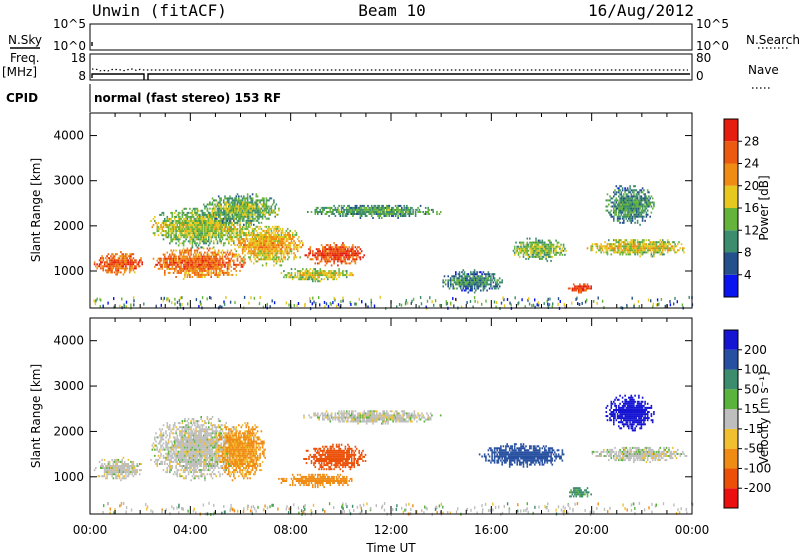 This screenshot has height=554, width=800. Describe the element at coordinates (69, 46) in the screenshot. I see `nsky-tick-low: 10^0` at that location.